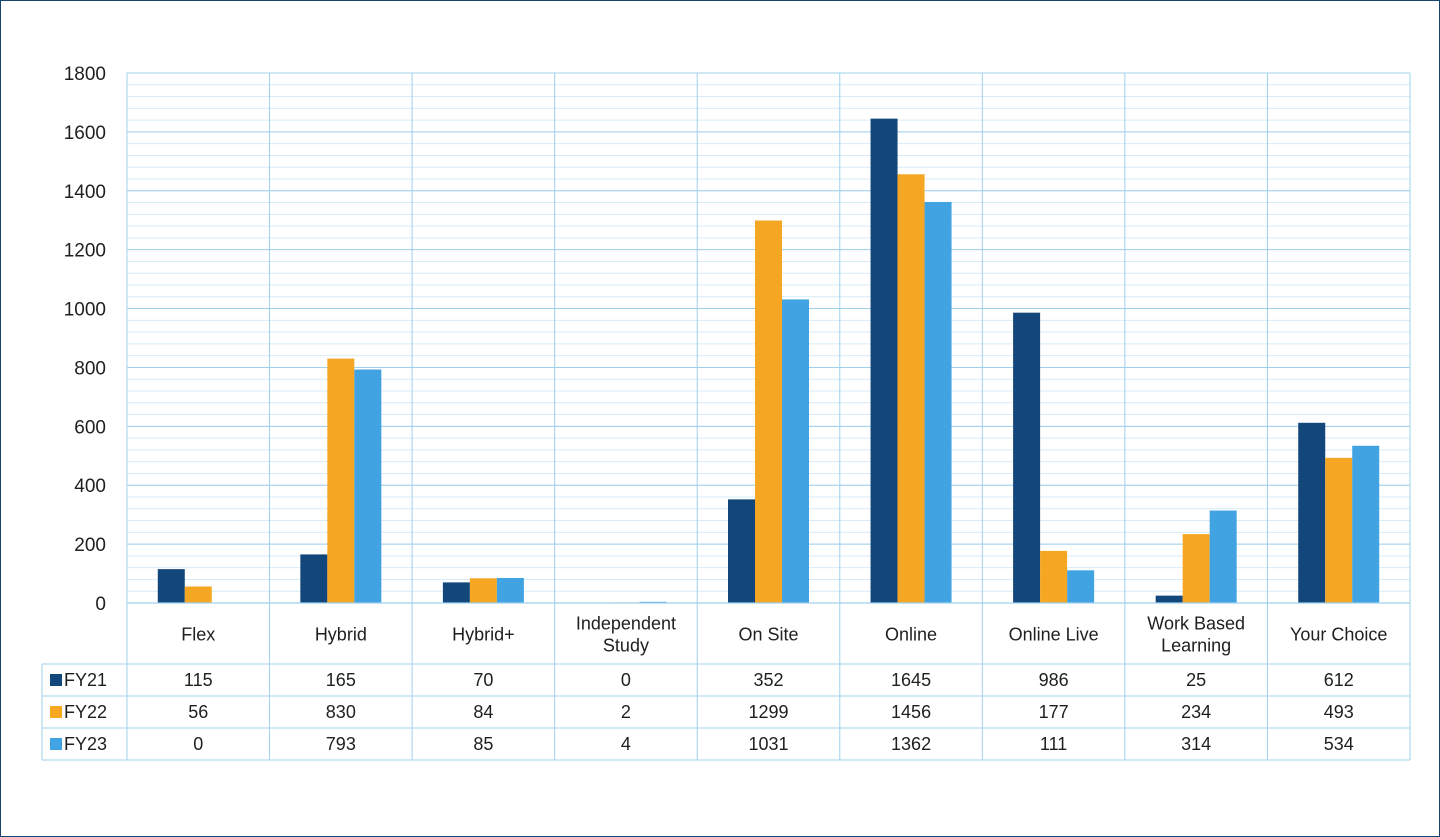 Image resolution: width=1440 pixels, height=837 pixels. What do you see at coordinates (1196, 624) in the screenshot?
I see `category-label: Work Based` at bounding box center [1196, 624].